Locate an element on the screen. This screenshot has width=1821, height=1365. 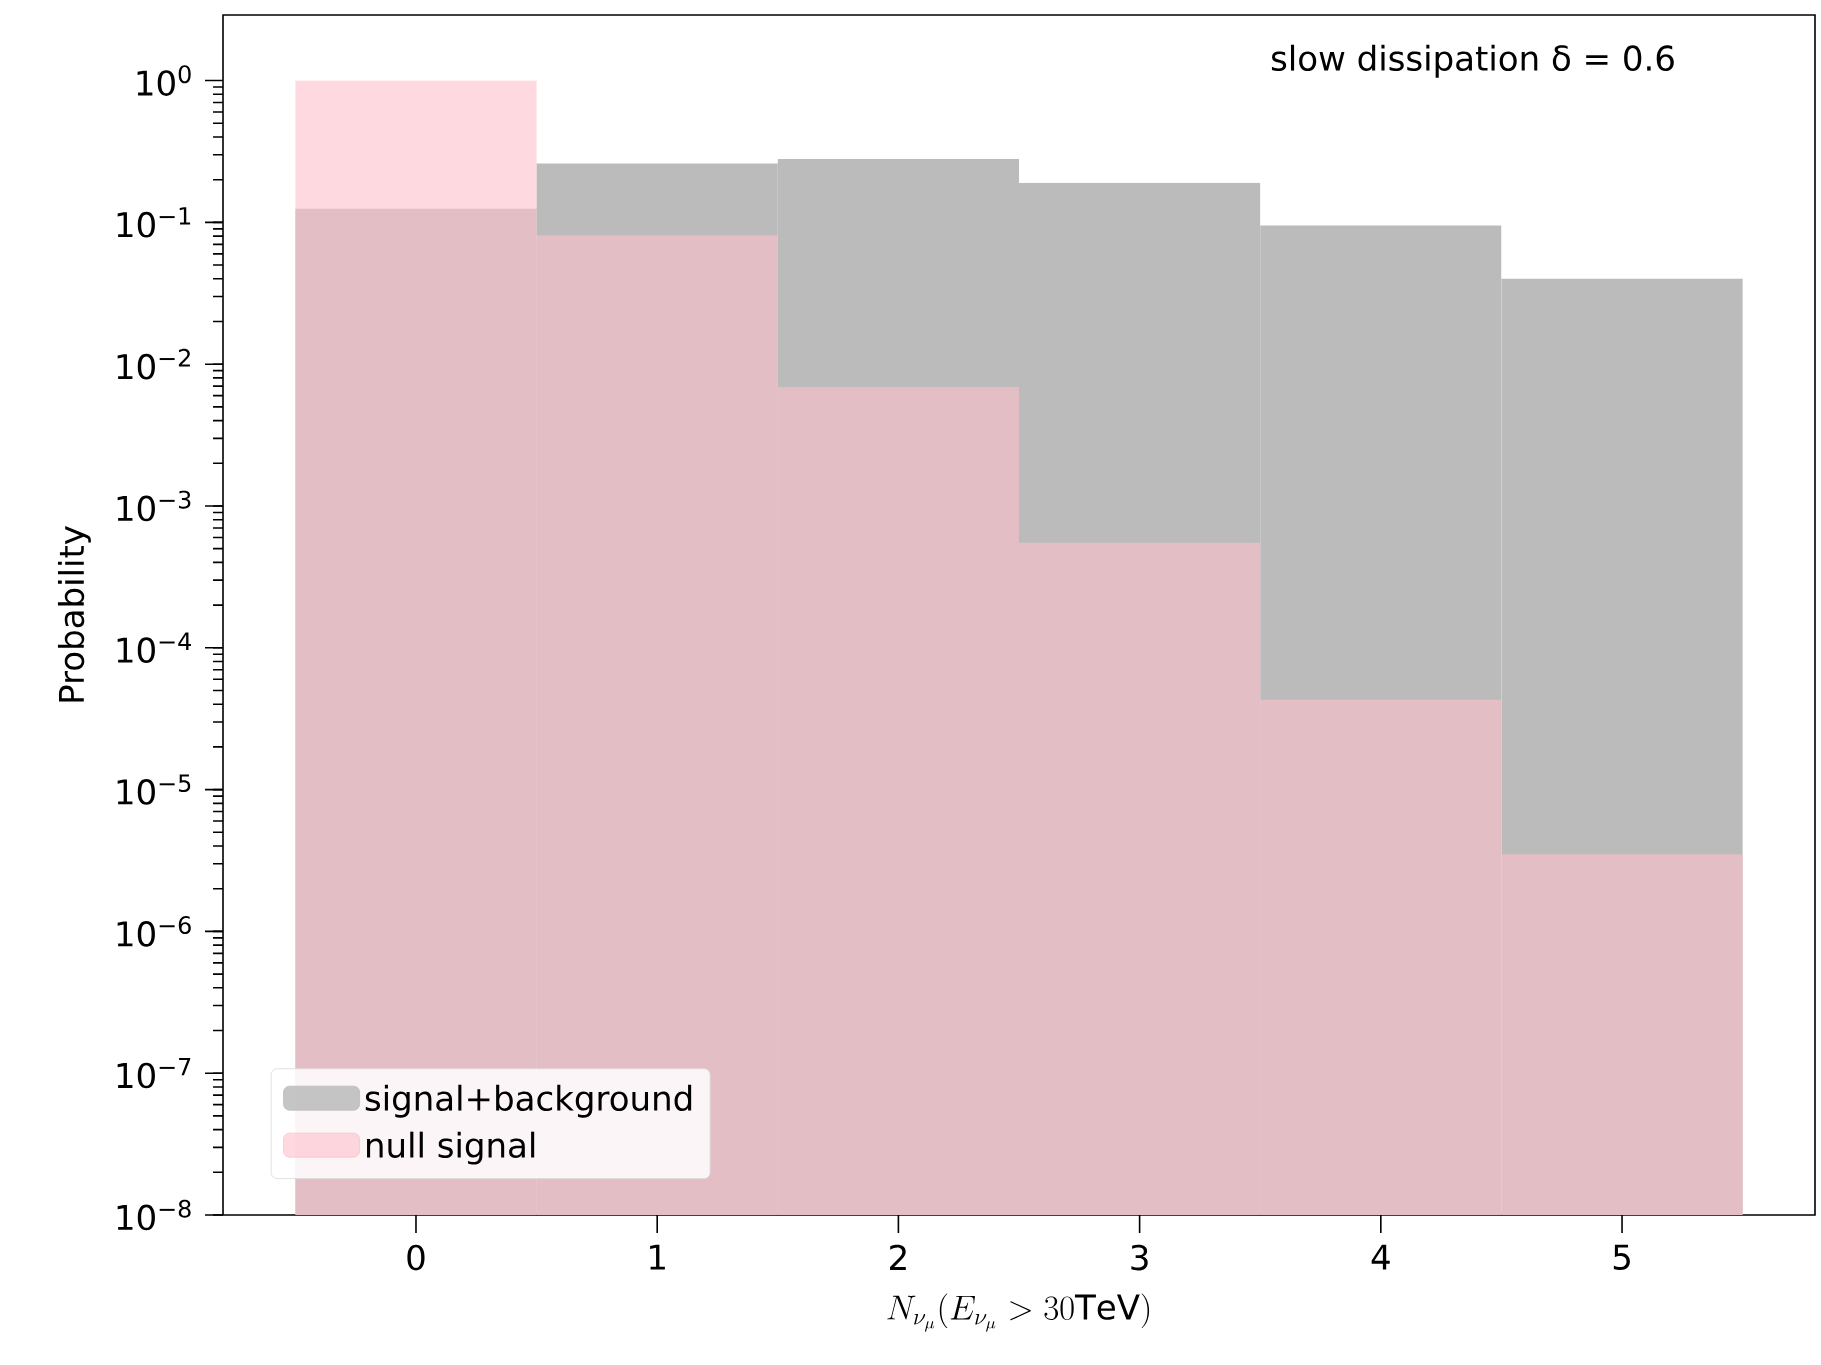
x-axis-title: $N_{\nu_\mu}(E_{\nu_\mu}>30\mathrm{TeV})$ is located at coordinates (1018, 1312).